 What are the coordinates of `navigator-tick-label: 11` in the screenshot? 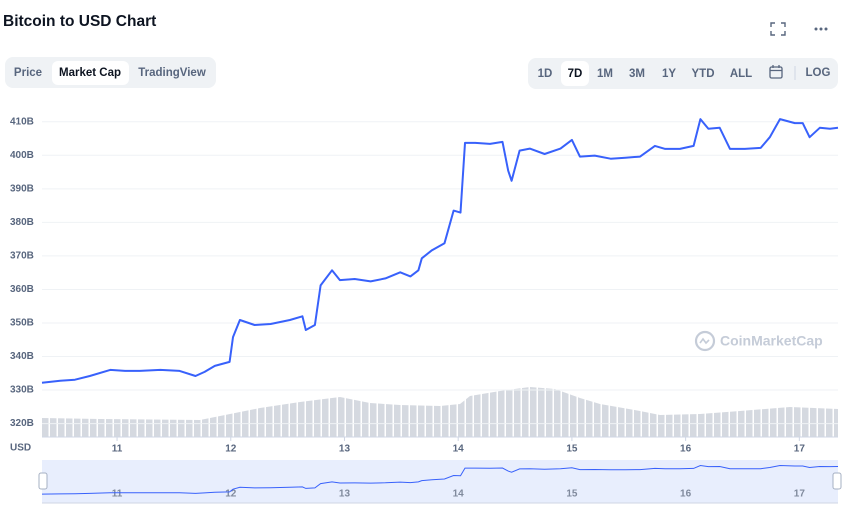 It's located at (117, 494).